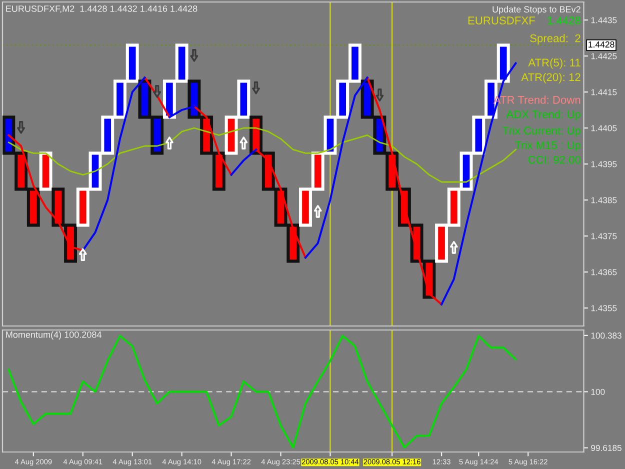 The width and height of the screenshot is (625, 469). Describe the element at coordinates (604, 56) in the screenshot. I see `y-tick-label: 1.4425` at that location.